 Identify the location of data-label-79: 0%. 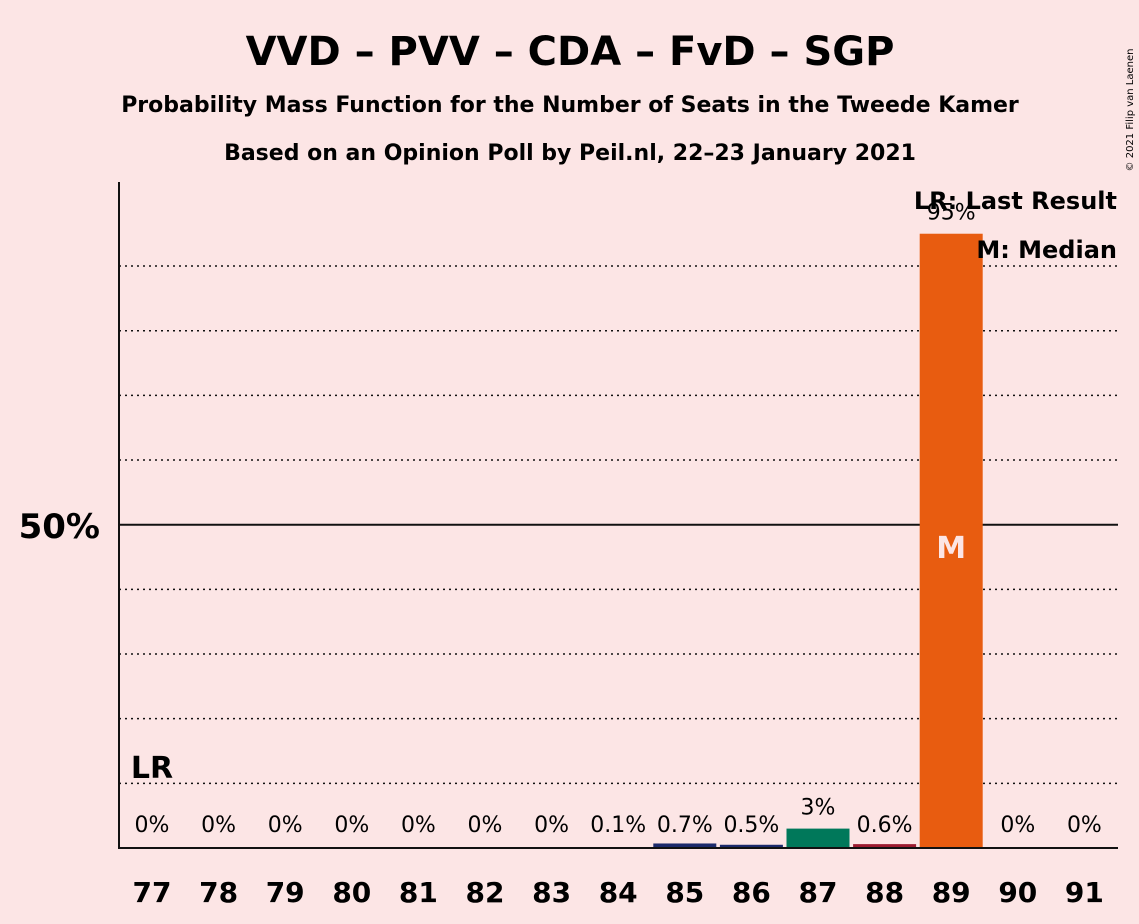
(285, 825).